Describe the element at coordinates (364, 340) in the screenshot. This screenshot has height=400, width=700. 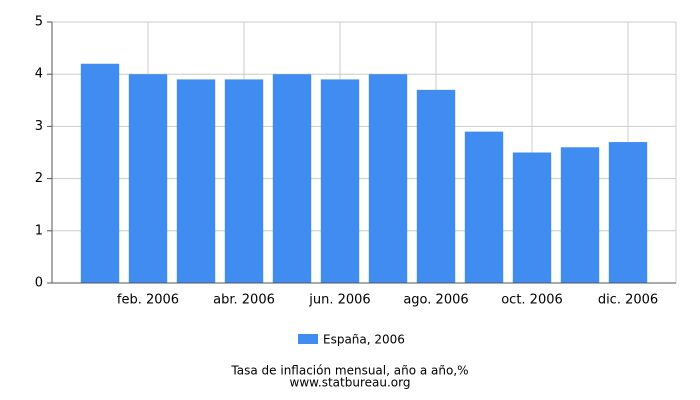
I see `legend-label: España, 2006` at that location.